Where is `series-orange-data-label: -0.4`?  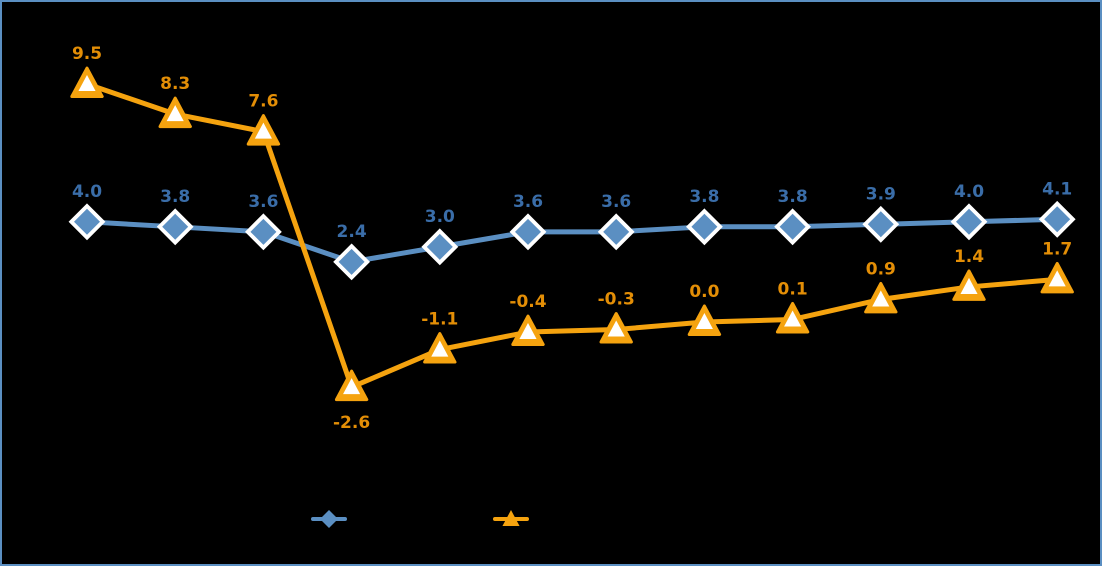
series-orange-data-label: -0.4 is located at coordinates (527, 302).